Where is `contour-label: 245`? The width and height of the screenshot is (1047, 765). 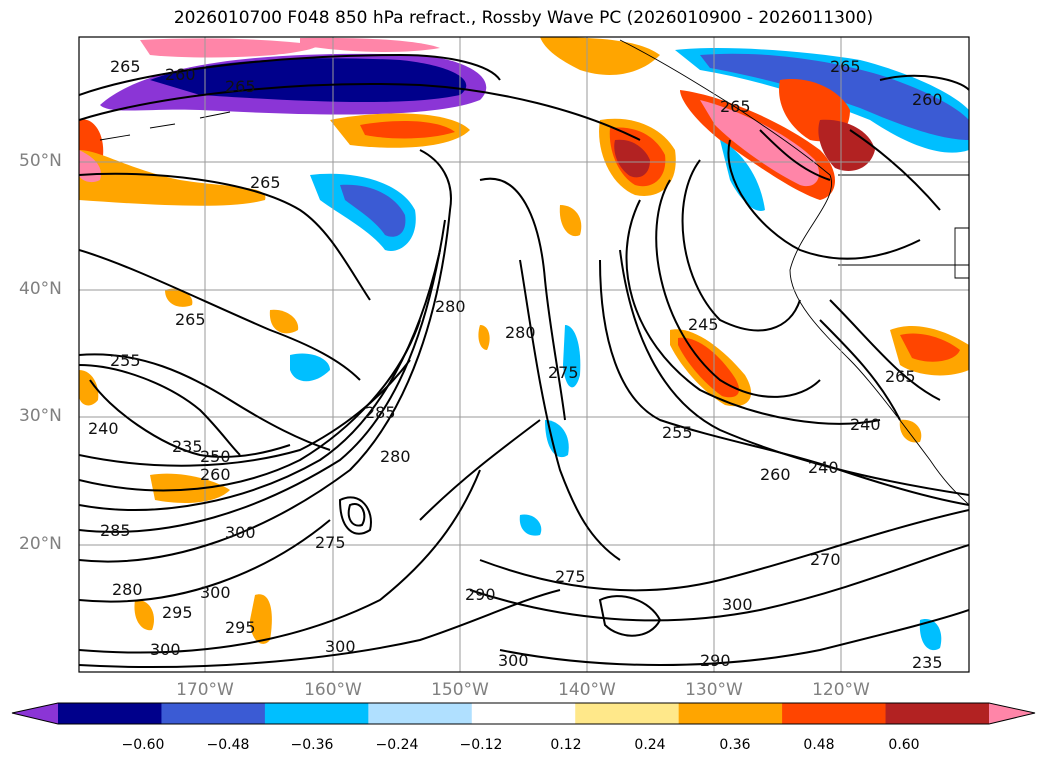 contour-label: 245 is located at coordinates (703, 324).